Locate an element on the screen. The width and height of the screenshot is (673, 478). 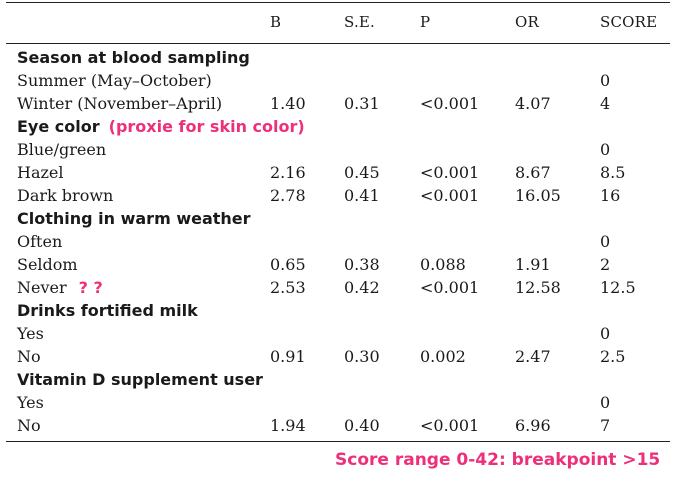
cell-se: 0.40 is located at coordinates (362, 425).